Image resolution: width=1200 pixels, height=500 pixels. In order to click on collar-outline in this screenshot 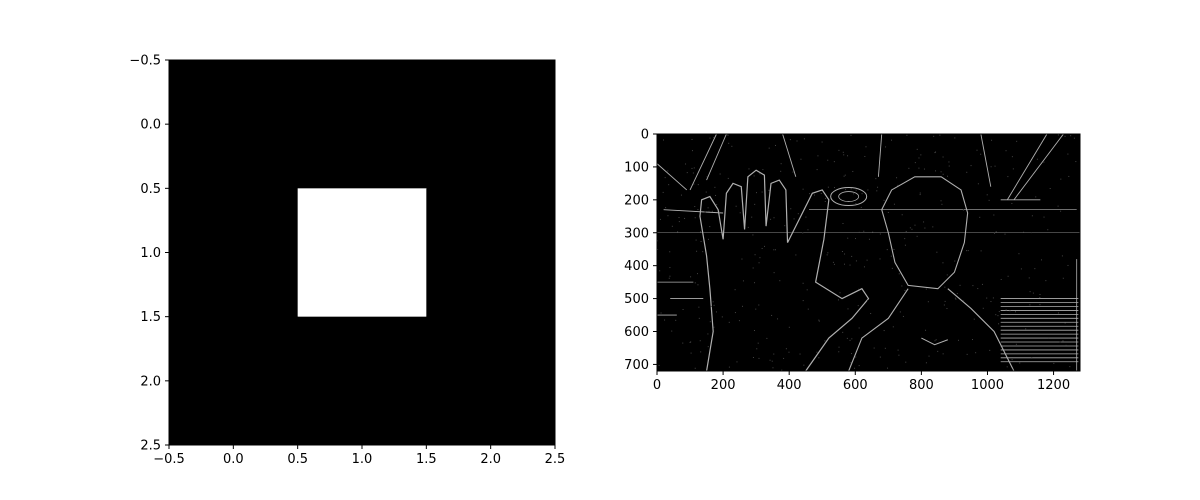, I will do `click(934, 341)`.